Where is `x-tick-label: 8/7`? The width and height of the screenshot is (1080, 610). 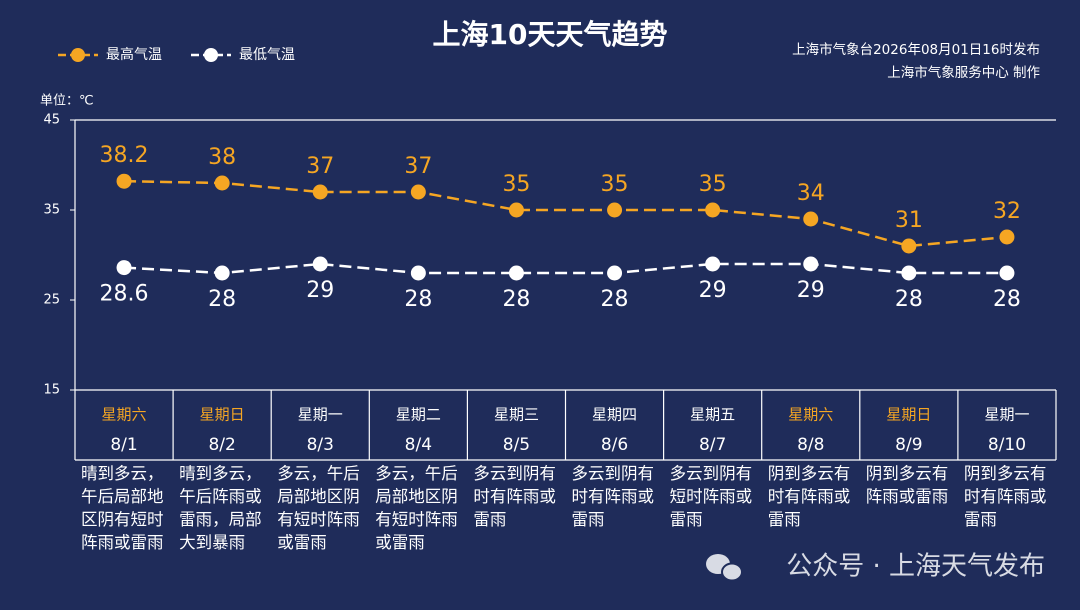
x-tick-label: 8/7 is located at coordinates (712, 445).